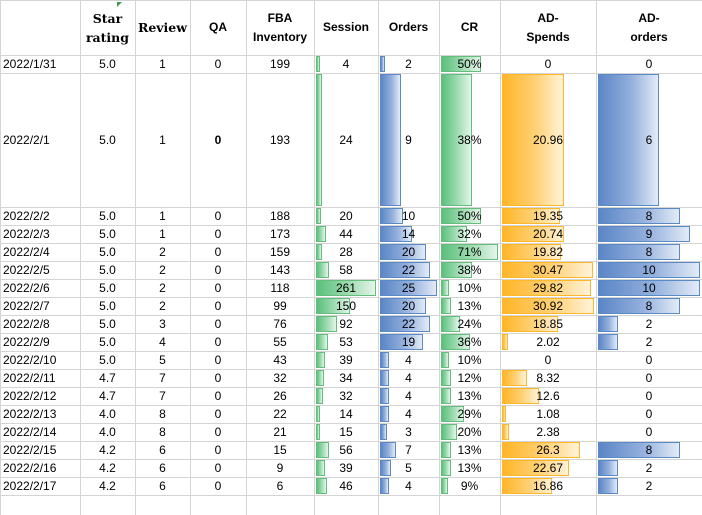 The height and width of the screenshot is (515, 702). I want to click on cell-fba: 9, so click(280, 468).